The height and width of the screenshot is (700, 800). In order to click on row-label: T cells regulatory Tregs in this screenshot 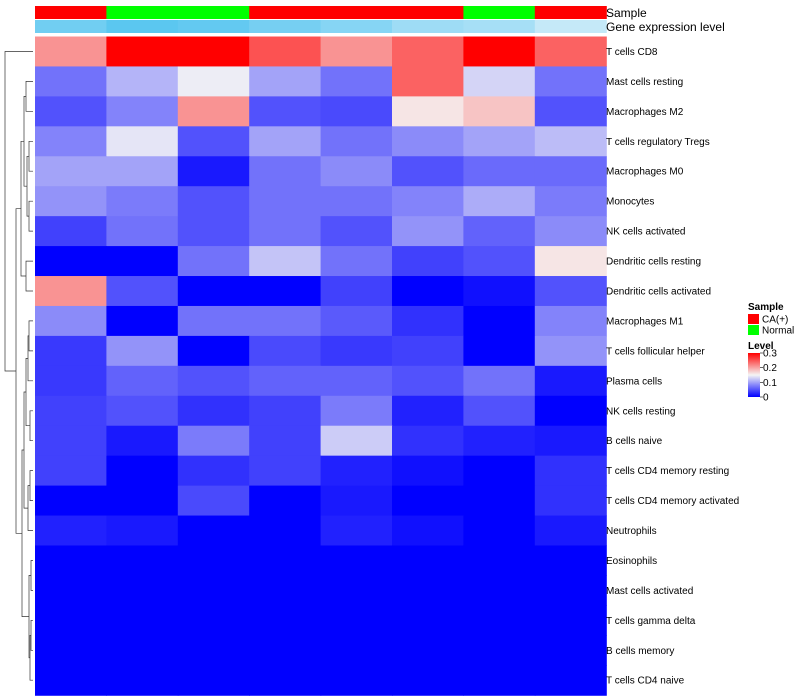, I will do `click(658, 142)`.